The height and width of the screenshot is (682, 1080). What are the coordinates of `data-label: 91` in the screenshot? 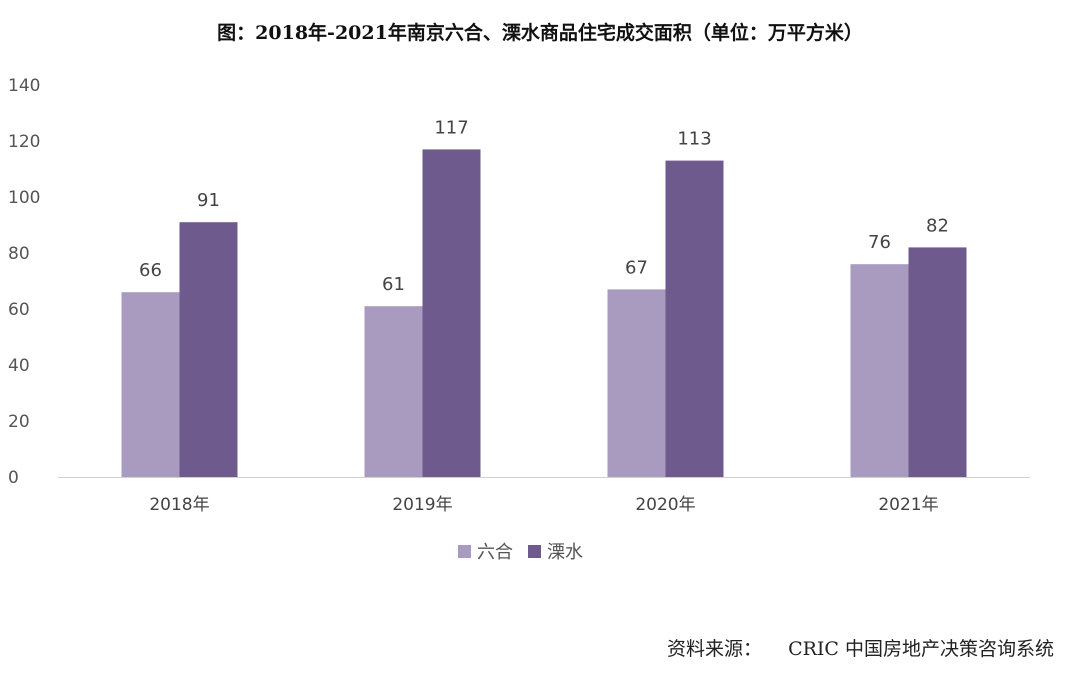 It's located at (208, 200).